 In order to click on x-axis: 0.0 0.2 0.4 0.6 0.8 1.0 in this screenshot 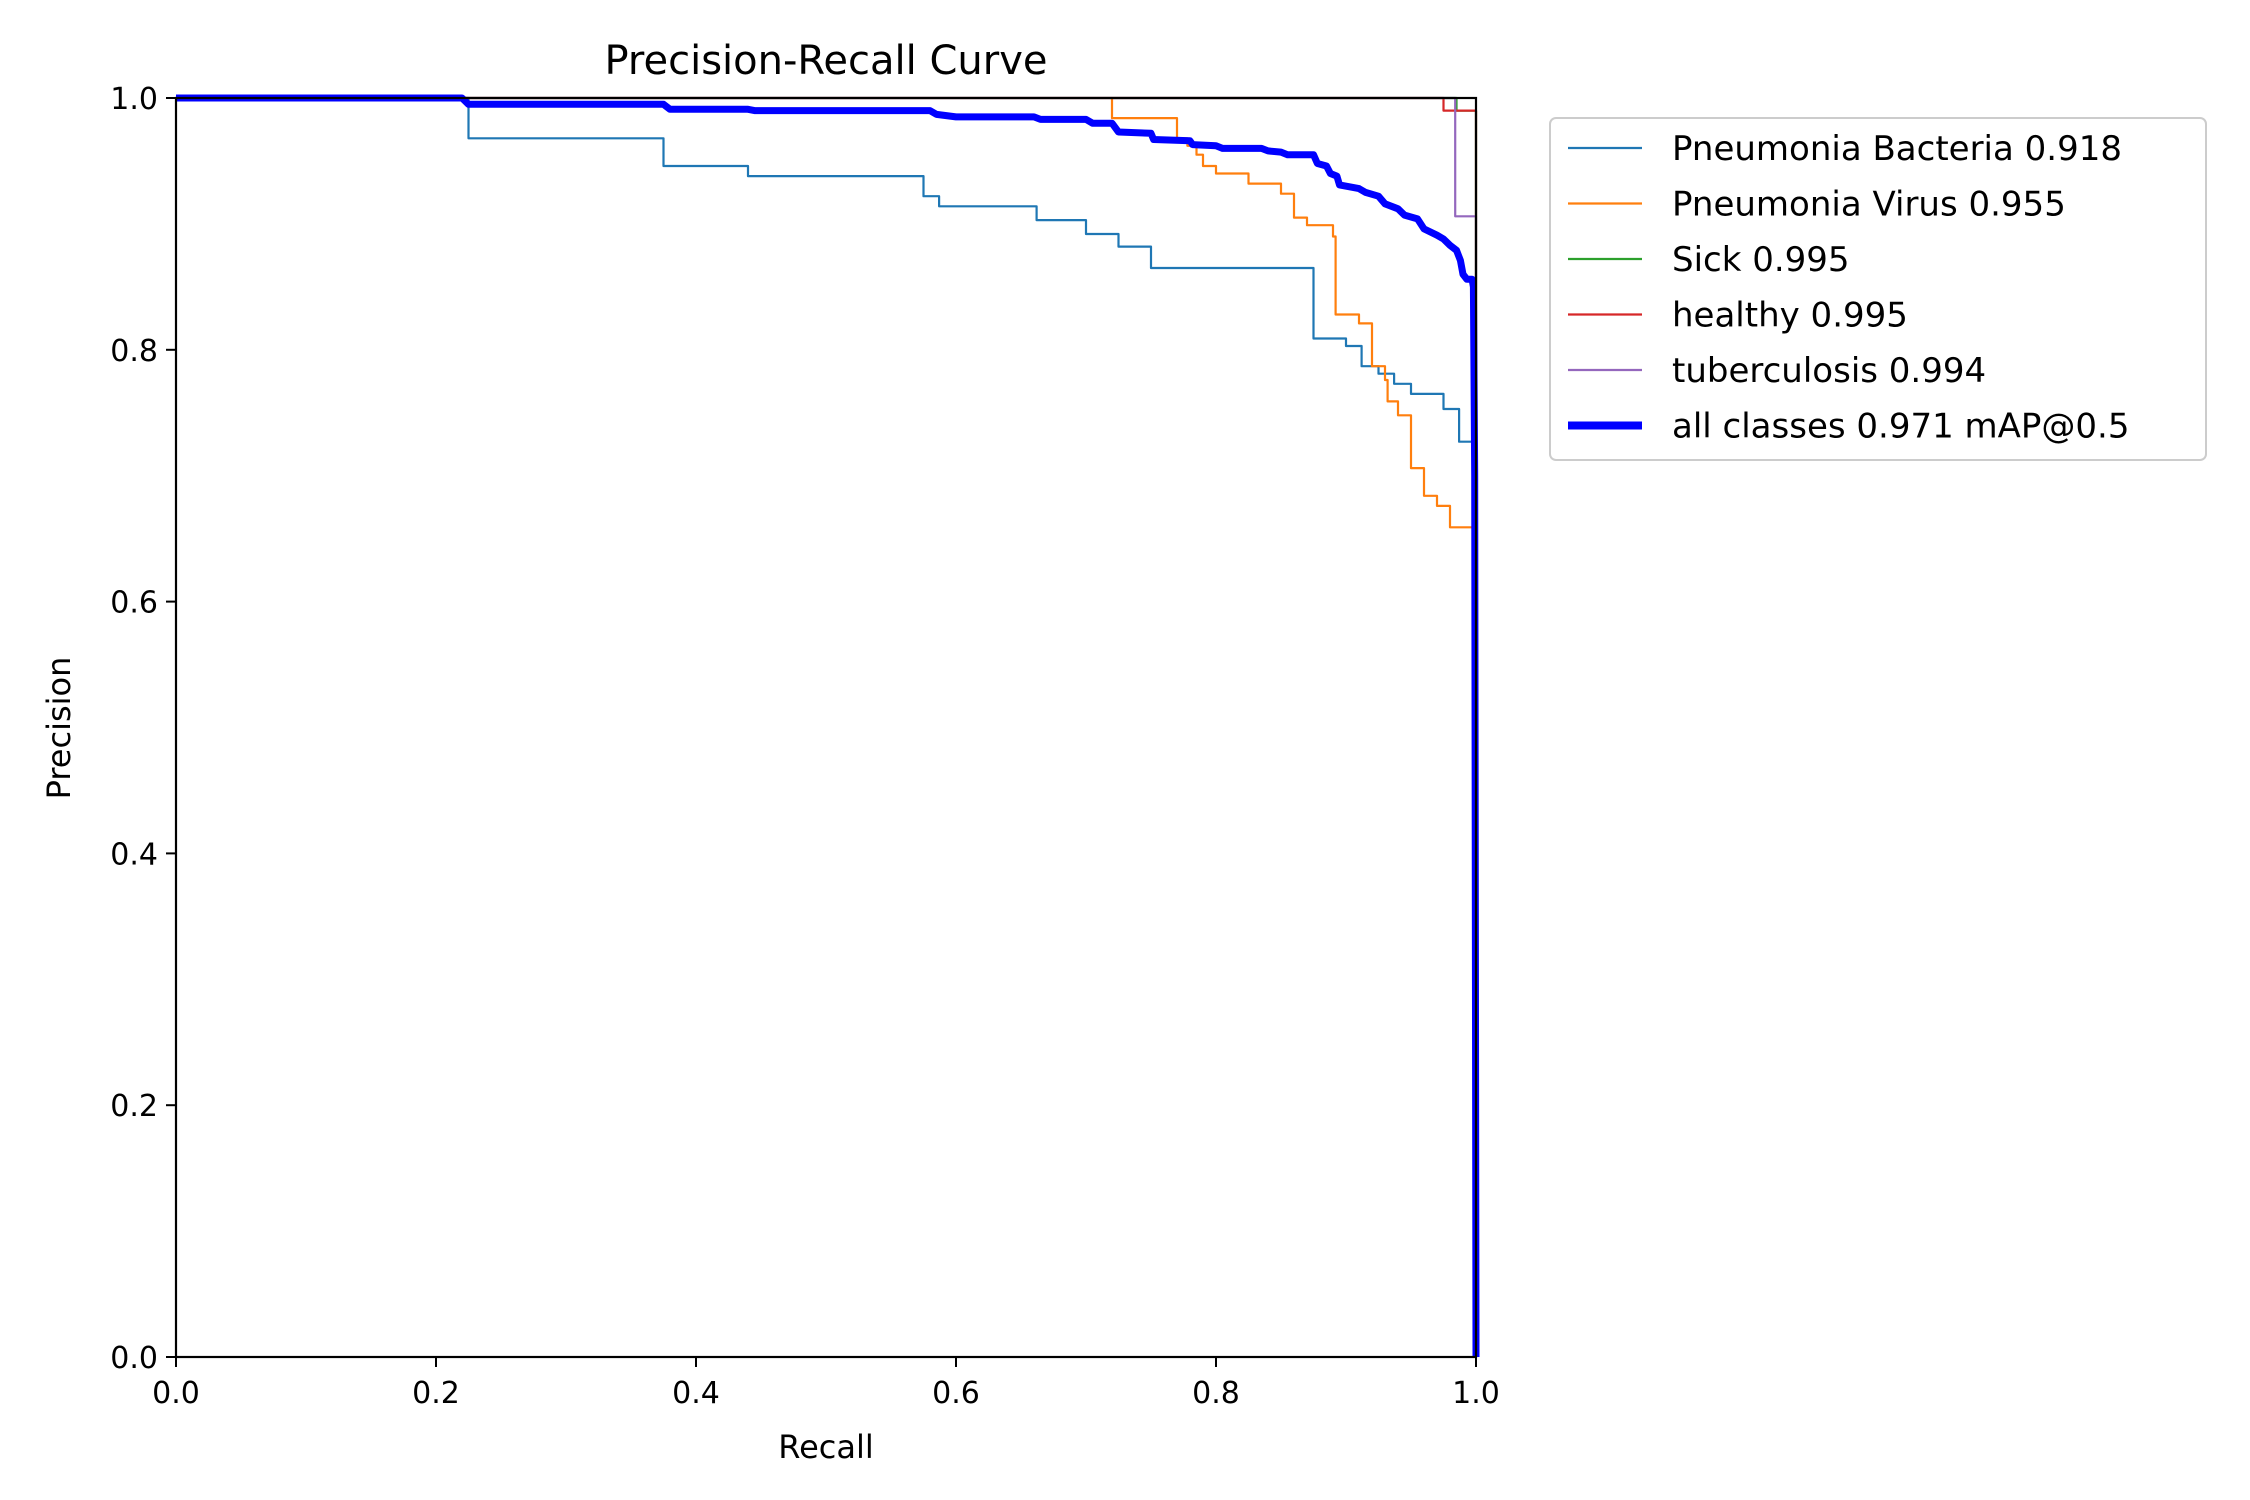, I will do `click(826, 1384)`.